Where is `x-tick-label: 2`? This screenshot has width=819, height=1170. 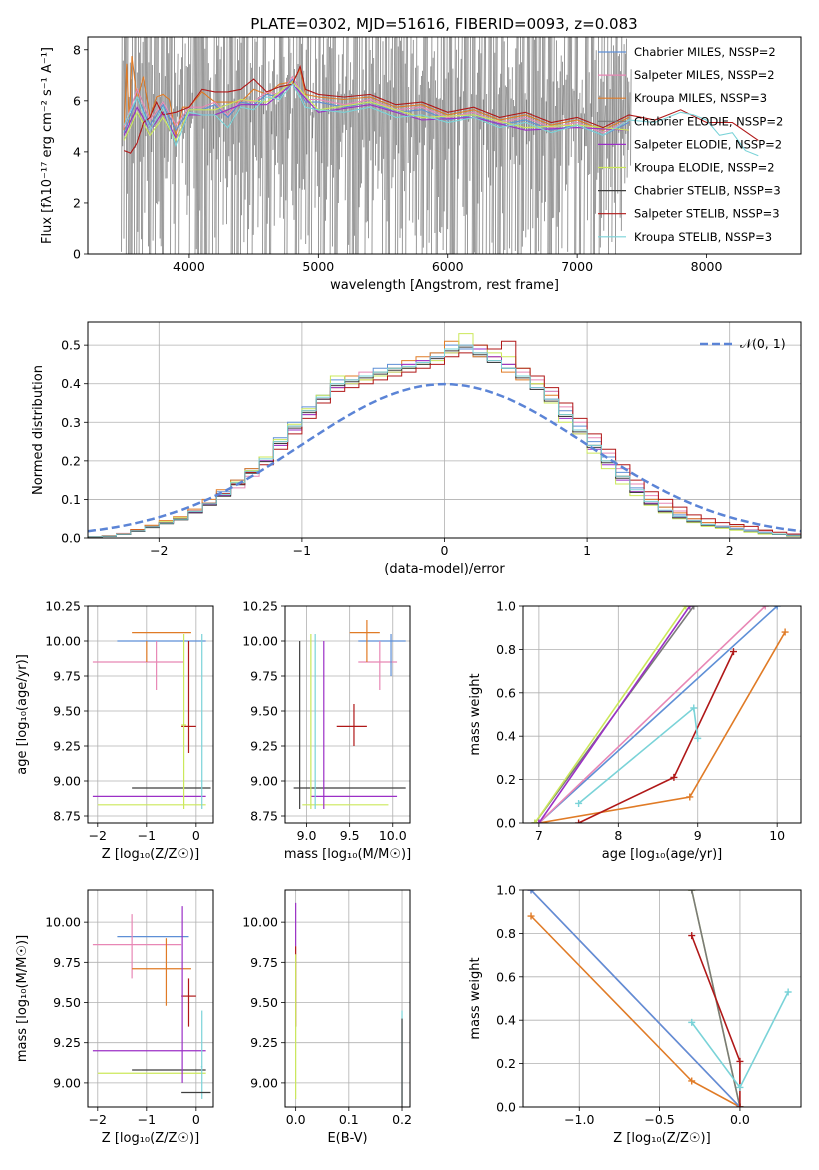 x-tick-label: 2 is located at coordinates (730, 550).